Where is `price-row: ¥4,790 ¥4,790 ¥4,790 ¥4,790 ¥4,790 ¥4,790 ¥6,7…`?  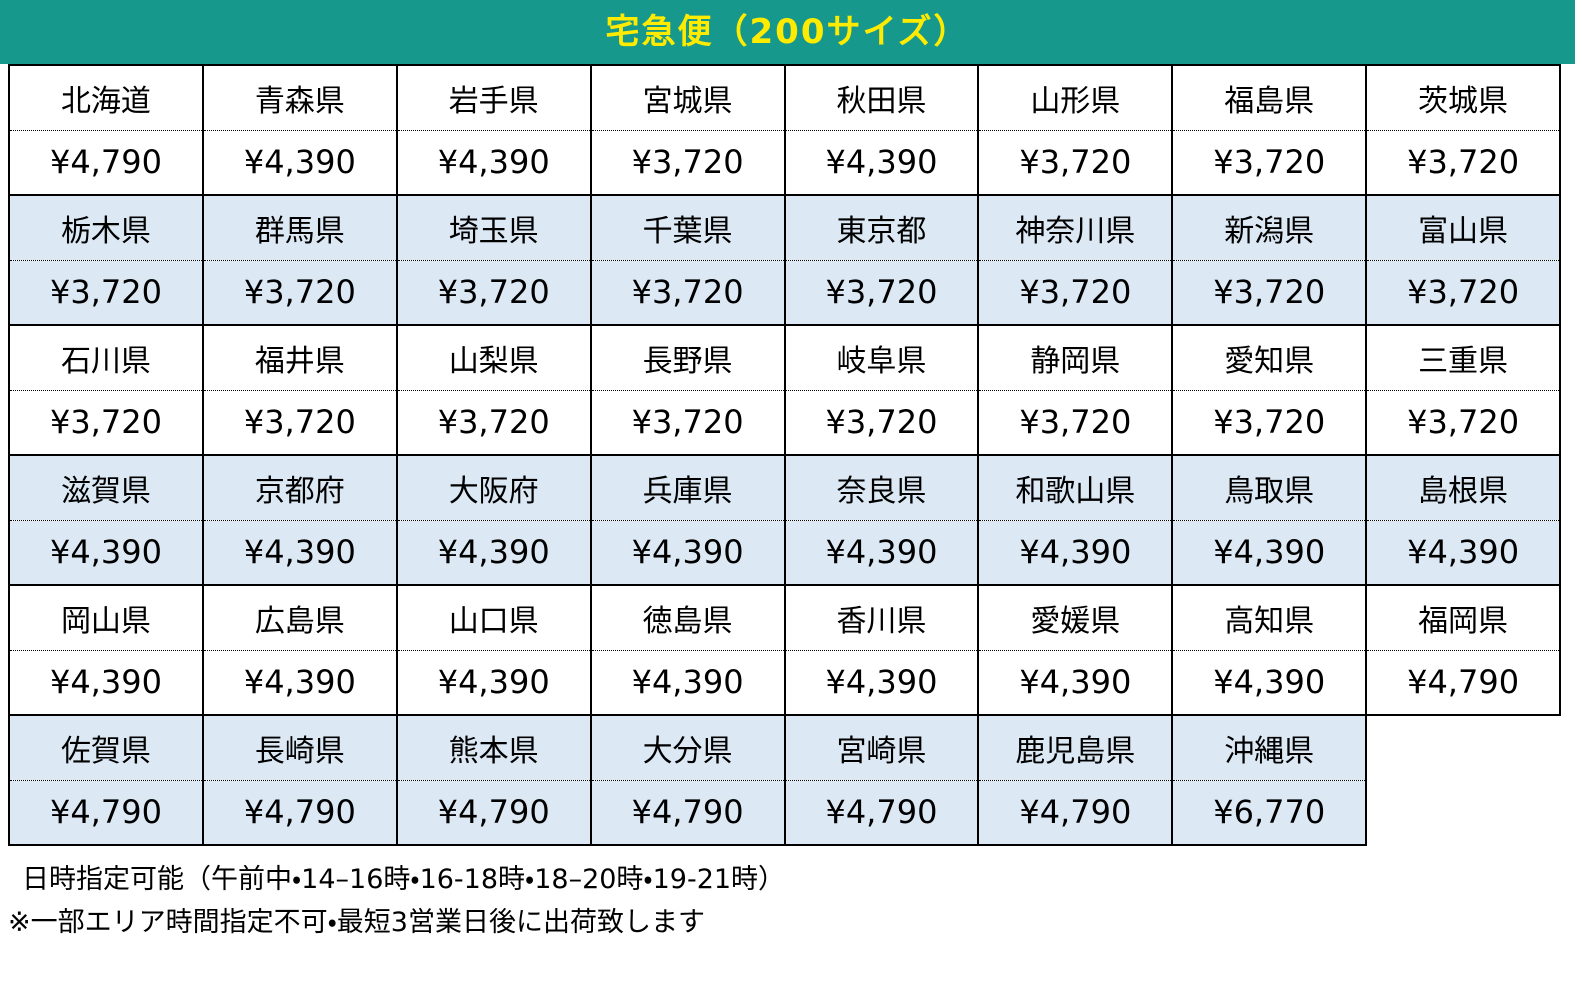
price-row: ¥4,790 ¥4,790 ¥4,790 ¥4,790 ¥4,790 ¥4,790 ¥6,7… is located at coordinates (784, 812).